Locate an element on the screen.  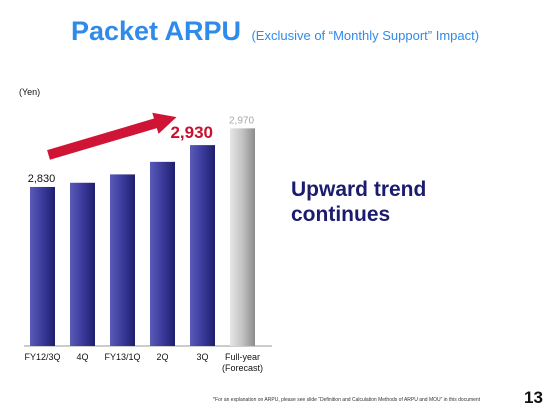
trend-arrow-shape is located at coordinates (112, 136).